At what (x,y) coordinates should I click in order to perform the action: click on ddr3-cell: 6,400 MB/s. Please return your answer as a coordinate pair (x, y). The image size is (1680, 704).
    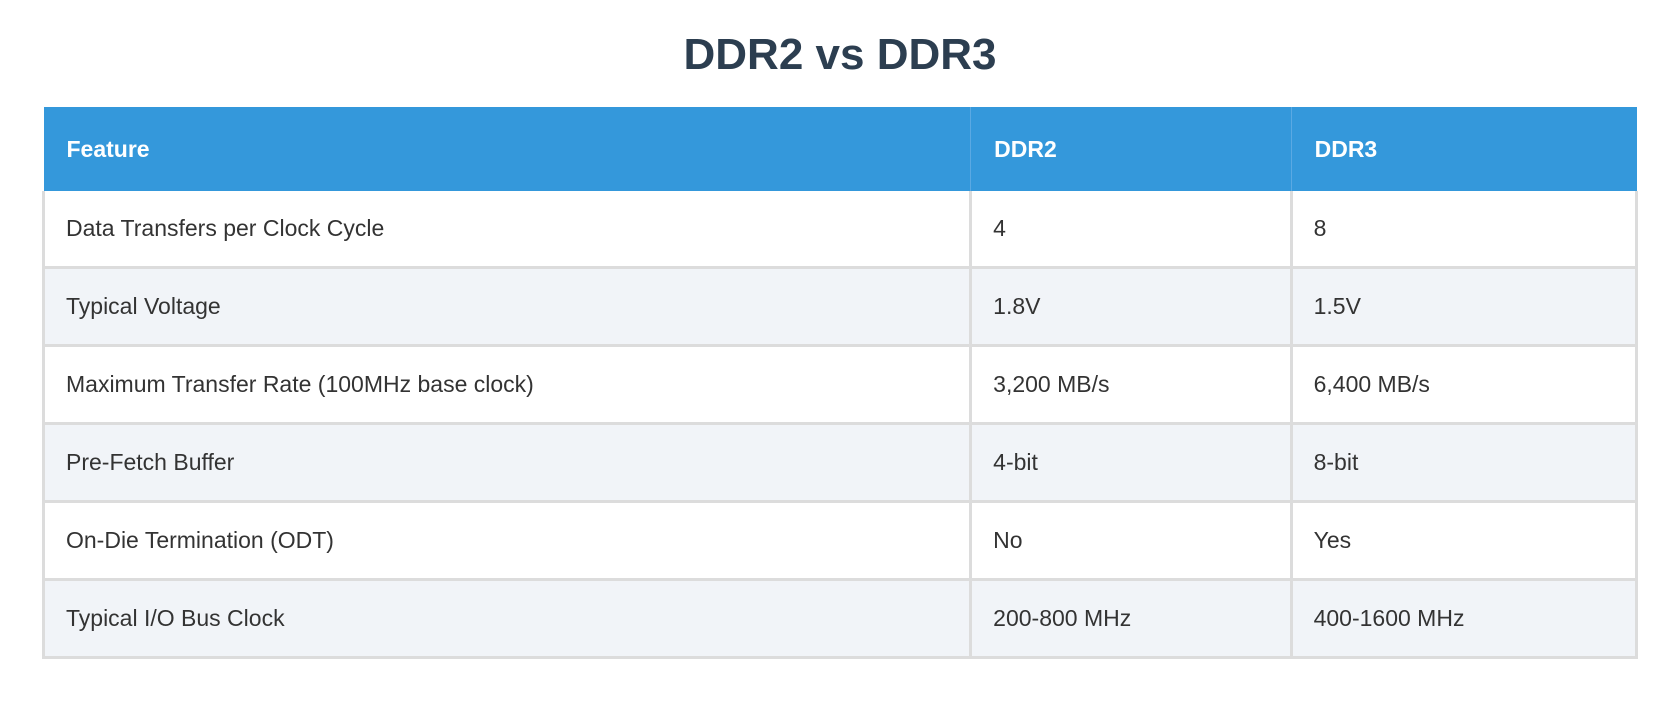
    Looking at the image, I should click on (1464, 385).